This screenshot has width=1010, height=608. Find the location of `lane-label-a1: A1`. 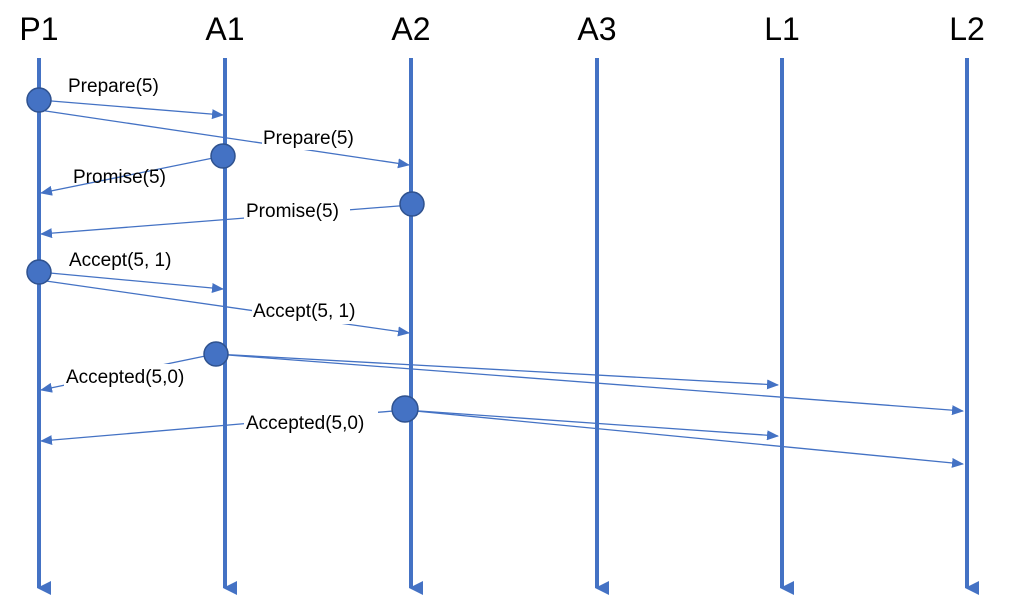

lane-label-a1: A1 is located at coordinates (224, 29).